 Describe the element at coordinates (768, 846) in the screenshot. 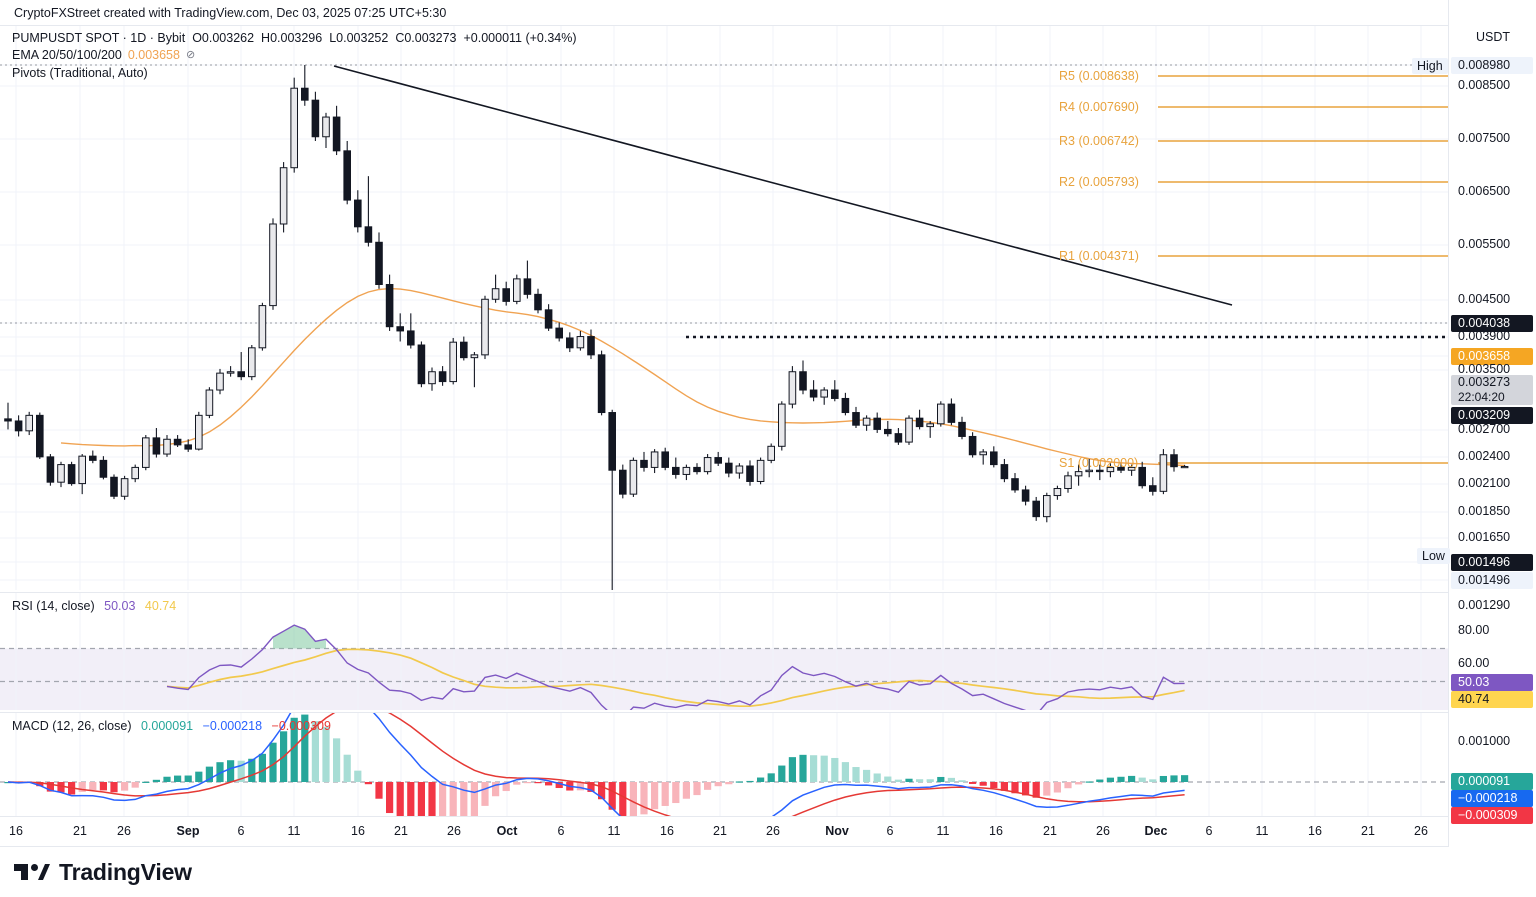

I see `axis-divider` at that location.